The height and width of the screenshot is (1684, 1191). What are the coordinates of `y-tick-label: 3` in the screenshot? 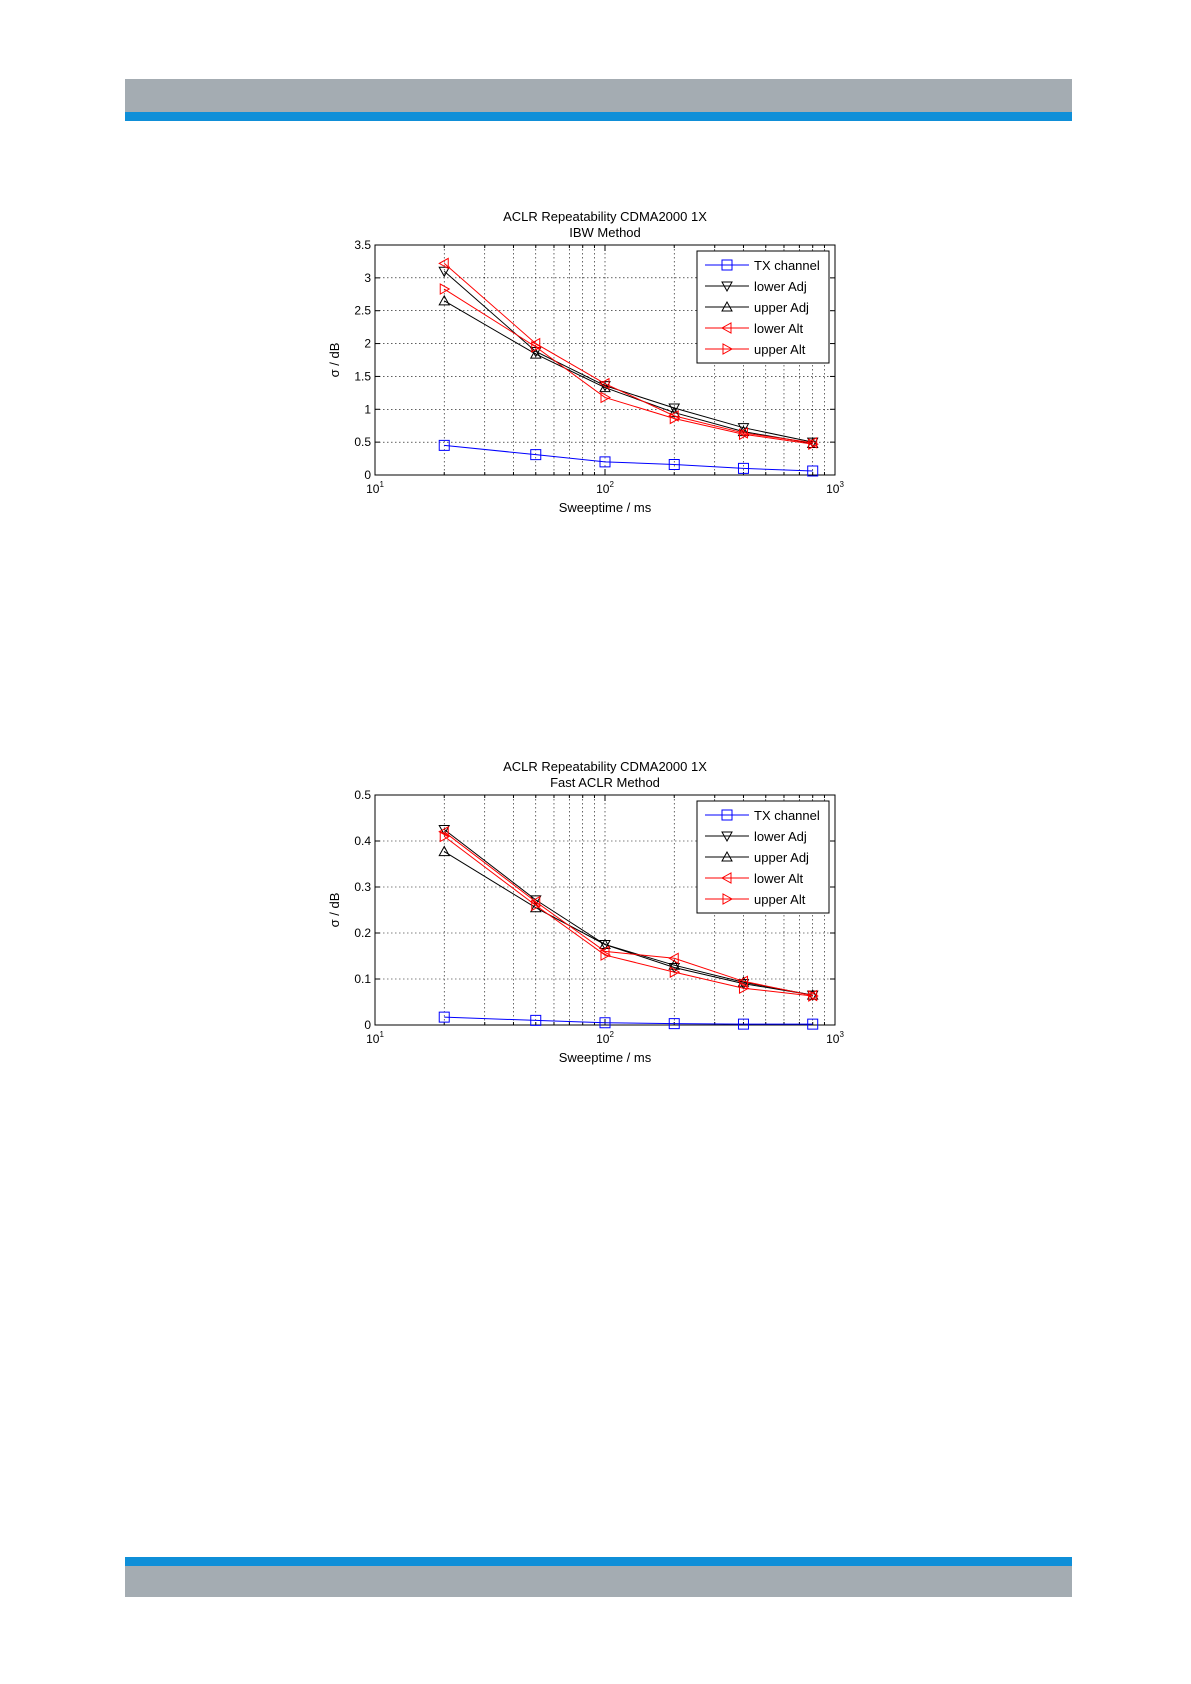 It's located at (367, 278).